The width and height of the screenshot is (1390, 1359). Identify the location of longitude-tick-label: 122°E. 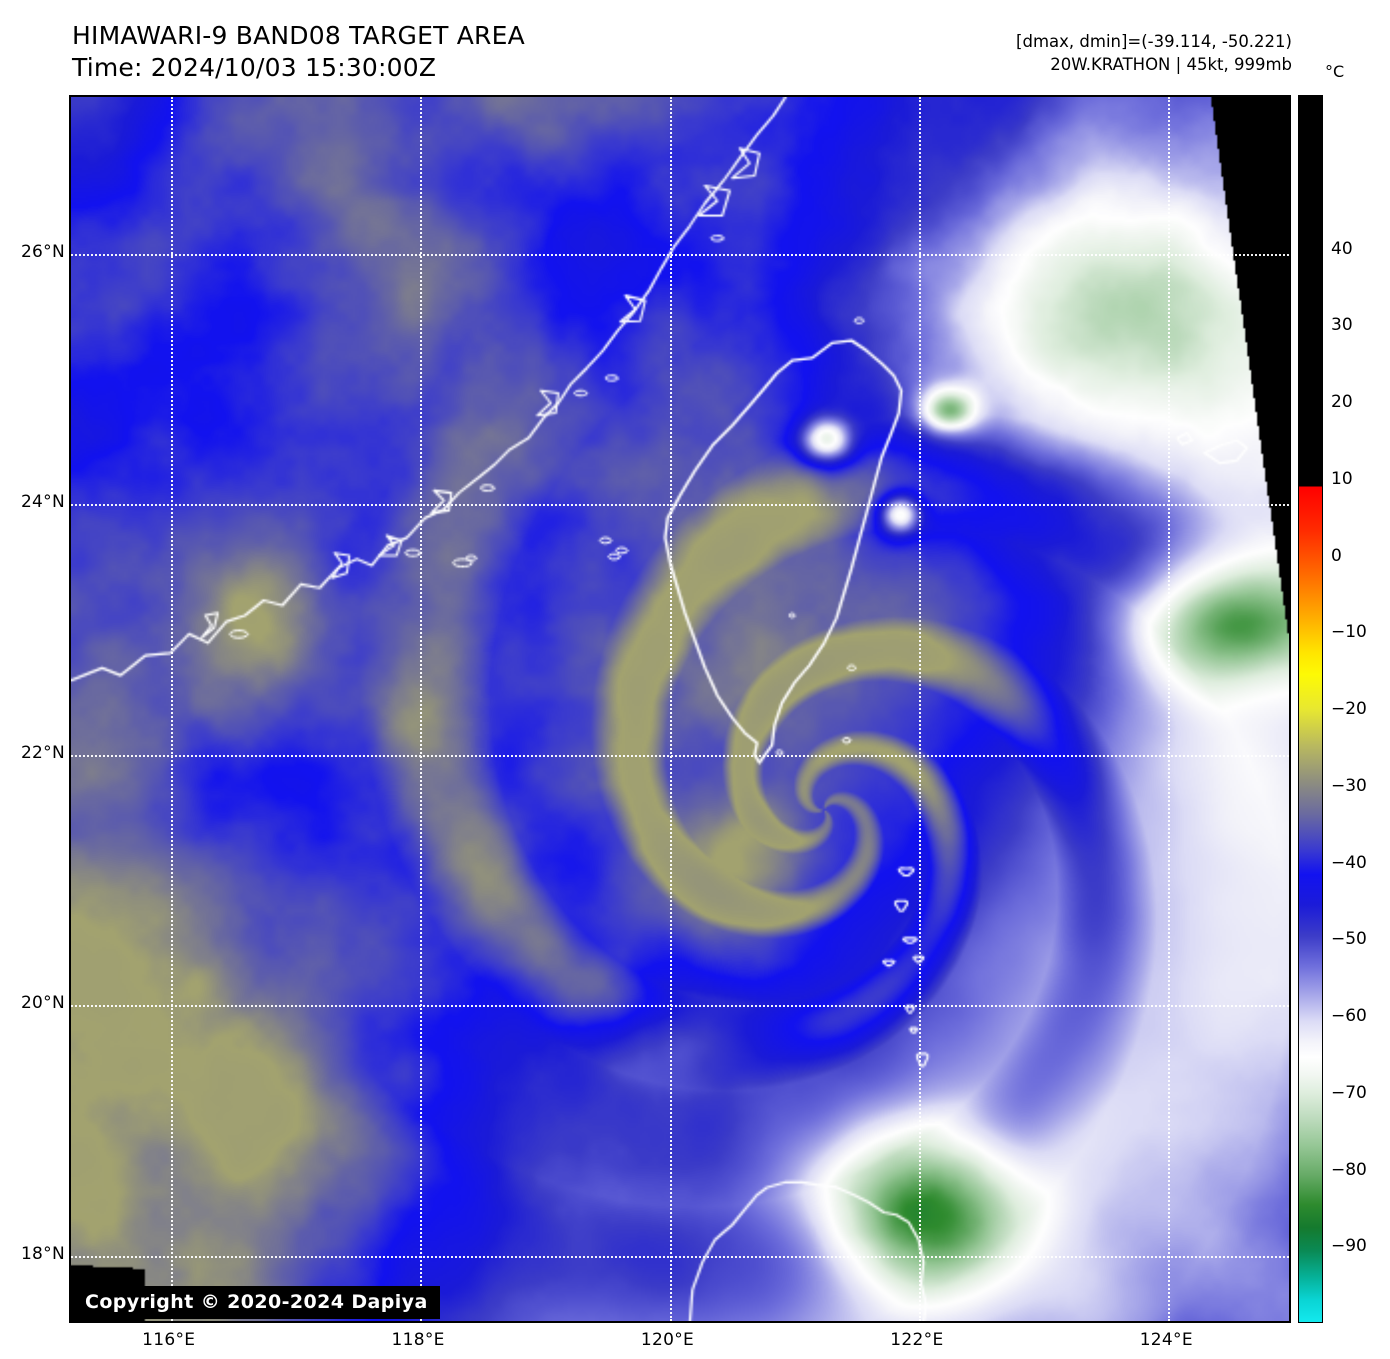
(917, 1340).